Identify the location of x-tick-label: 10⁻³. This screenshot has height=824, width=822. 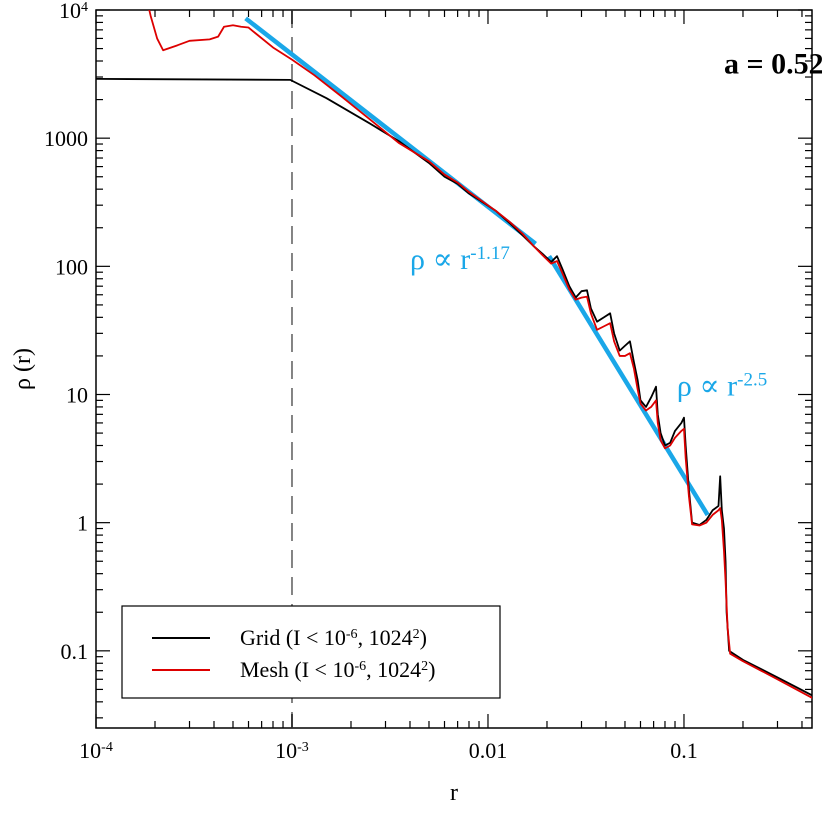
(292, 750).